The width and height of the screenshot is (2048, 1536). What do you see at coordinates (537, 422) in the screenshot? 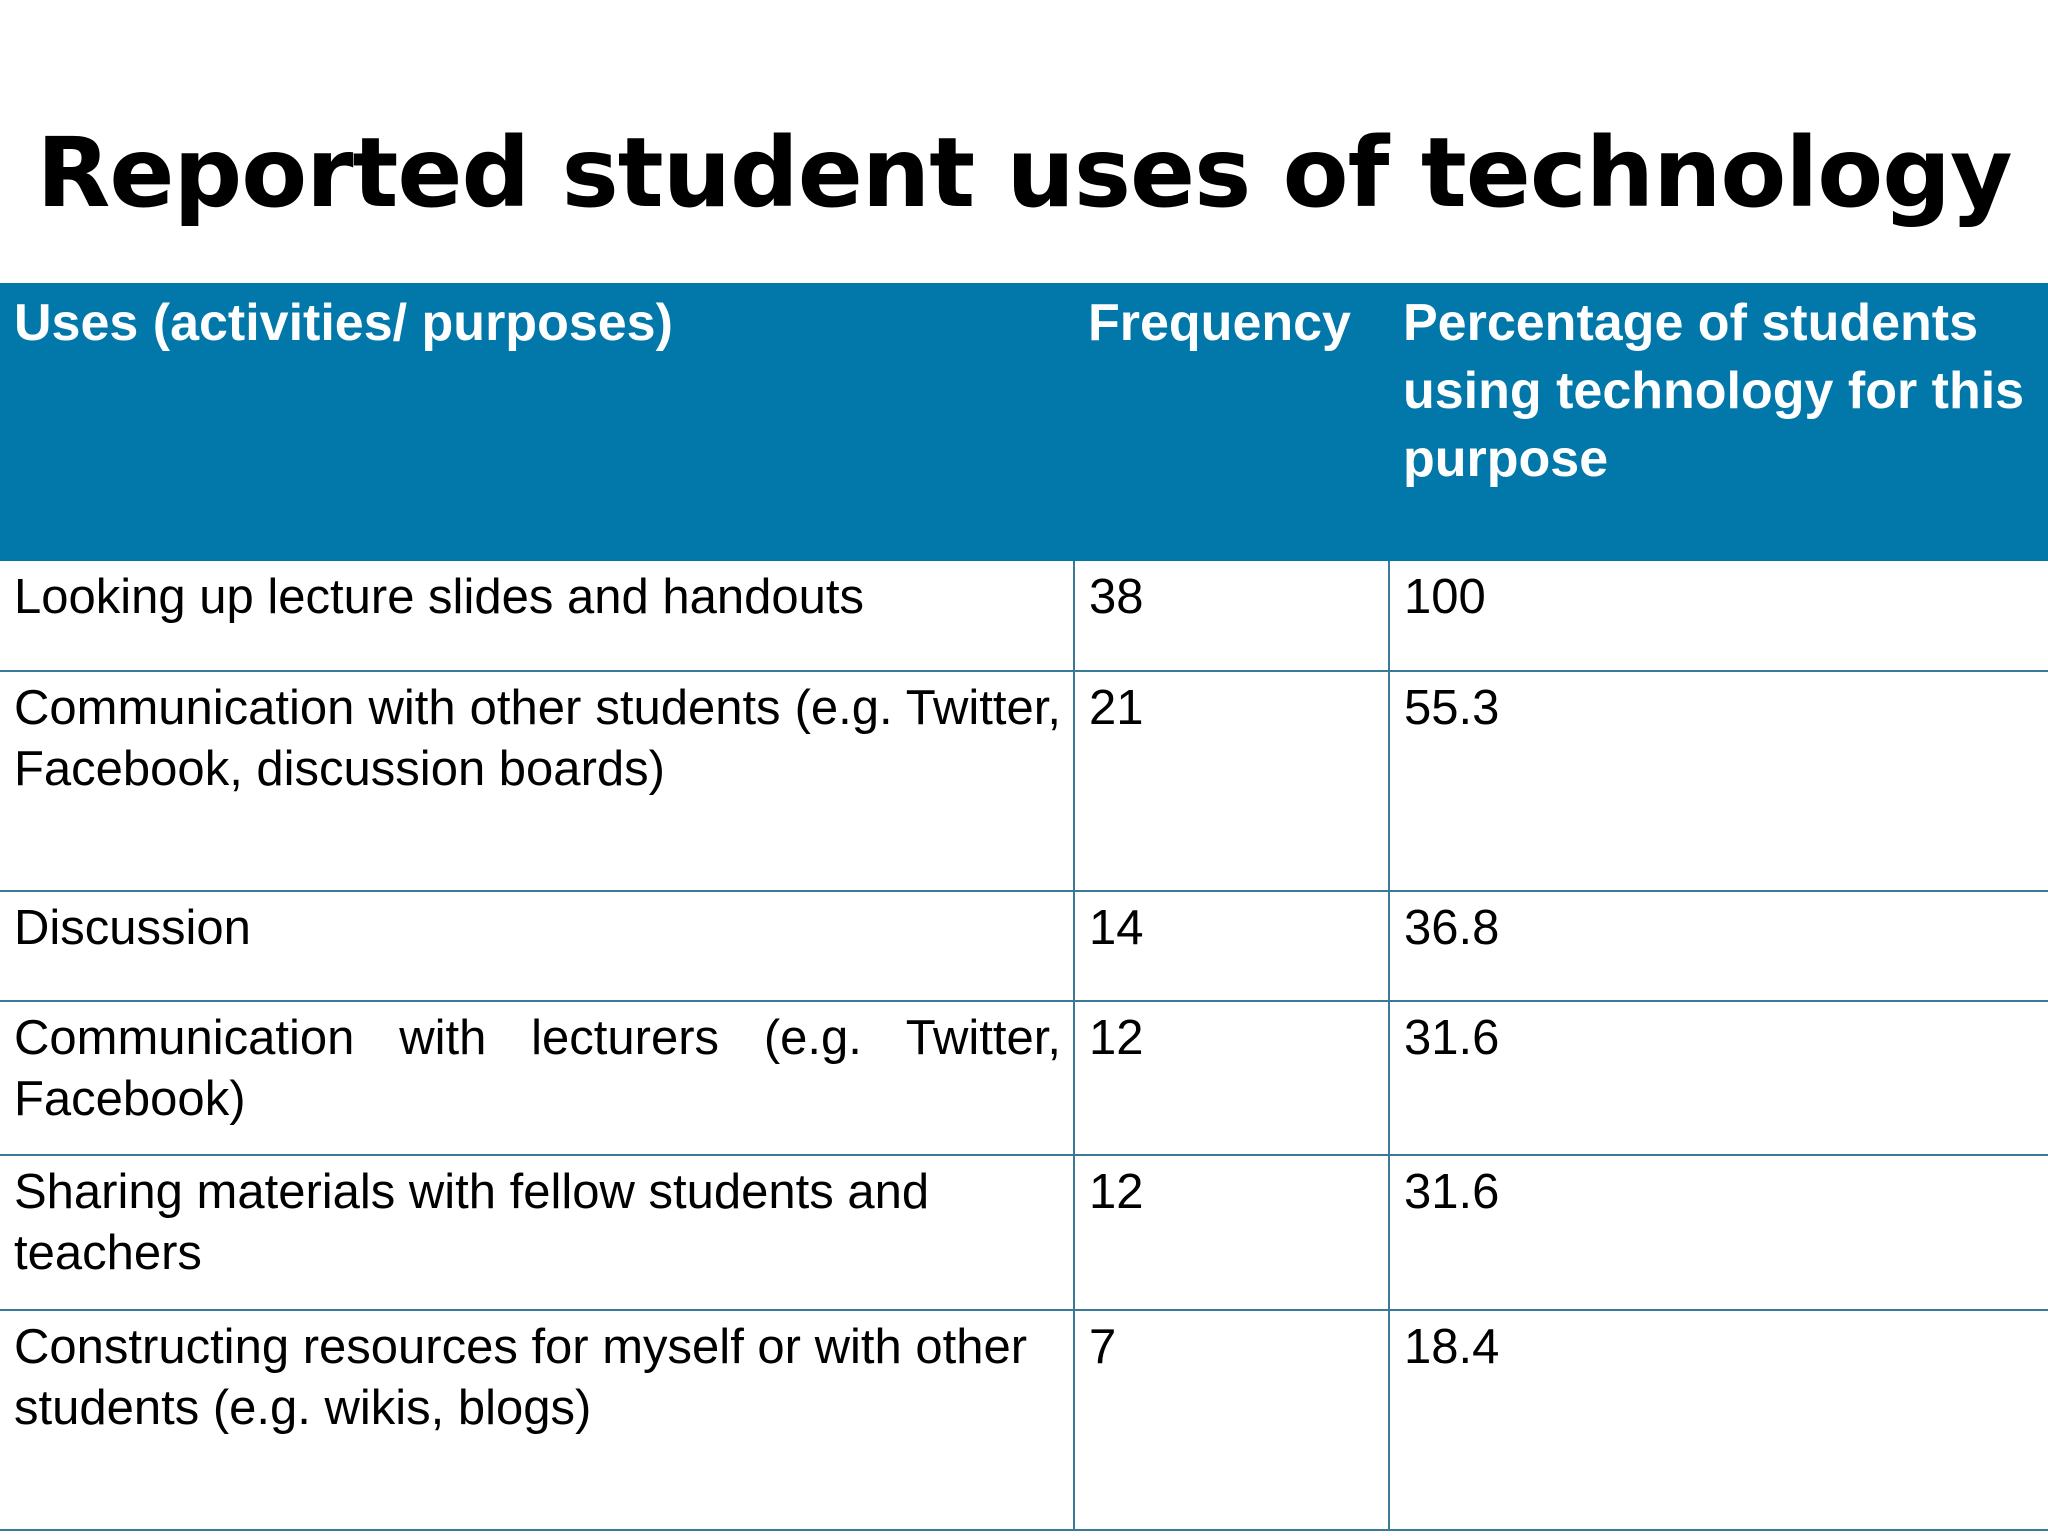
I see `header-uses: Uses (activities/ purposes)` at bounding box center [537, 422].